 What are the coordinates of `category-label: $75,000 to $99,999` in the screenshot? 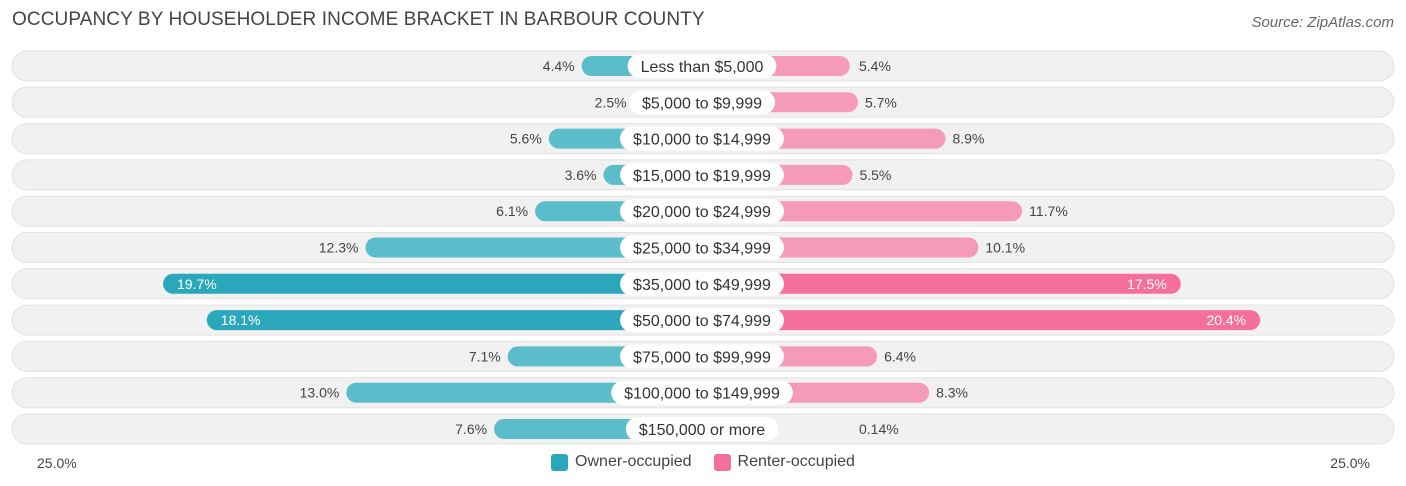 It's located at (702, 357).